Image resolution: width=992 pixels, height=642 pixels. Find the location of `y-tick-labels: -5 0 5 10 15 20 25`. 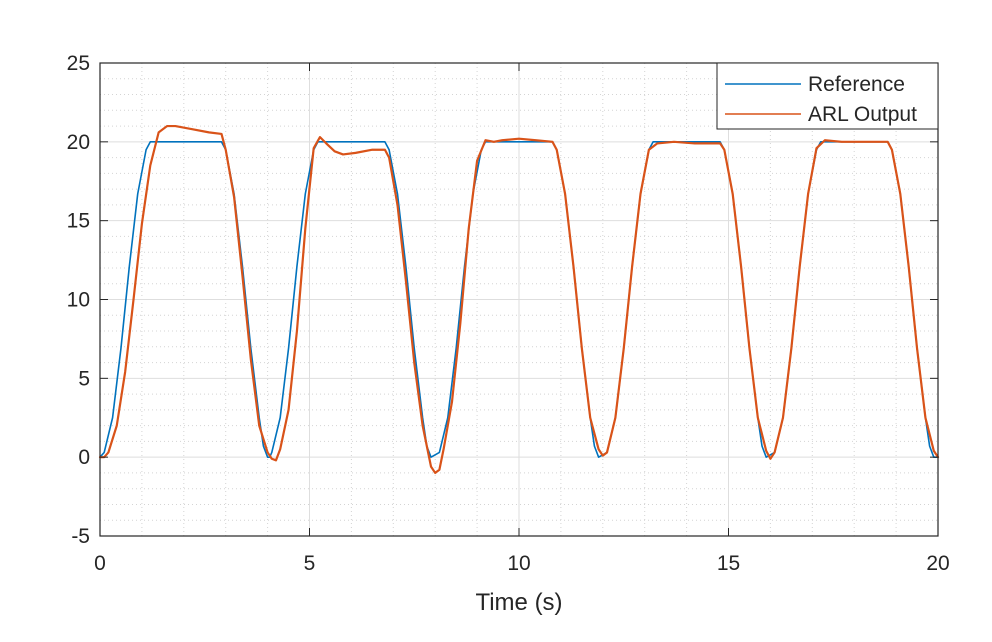

y-tick-labels: -5 0 5 10 15 20 25 is located at coordinates (78, 300).